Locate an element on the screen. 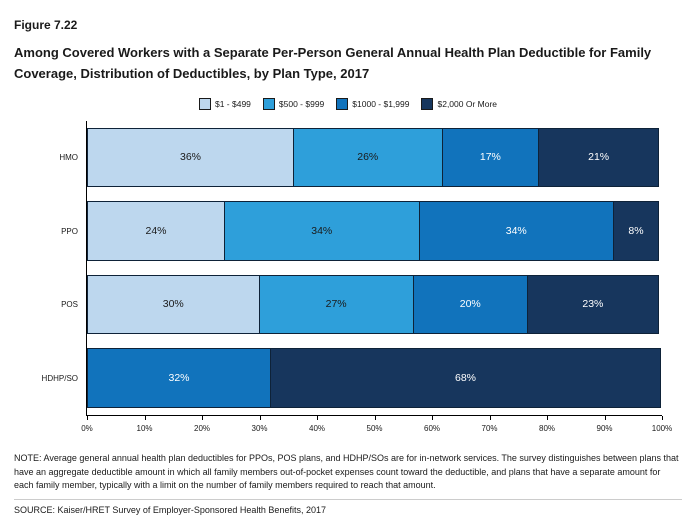  x-tick-label: 90% is located at coordinates (604, 428).